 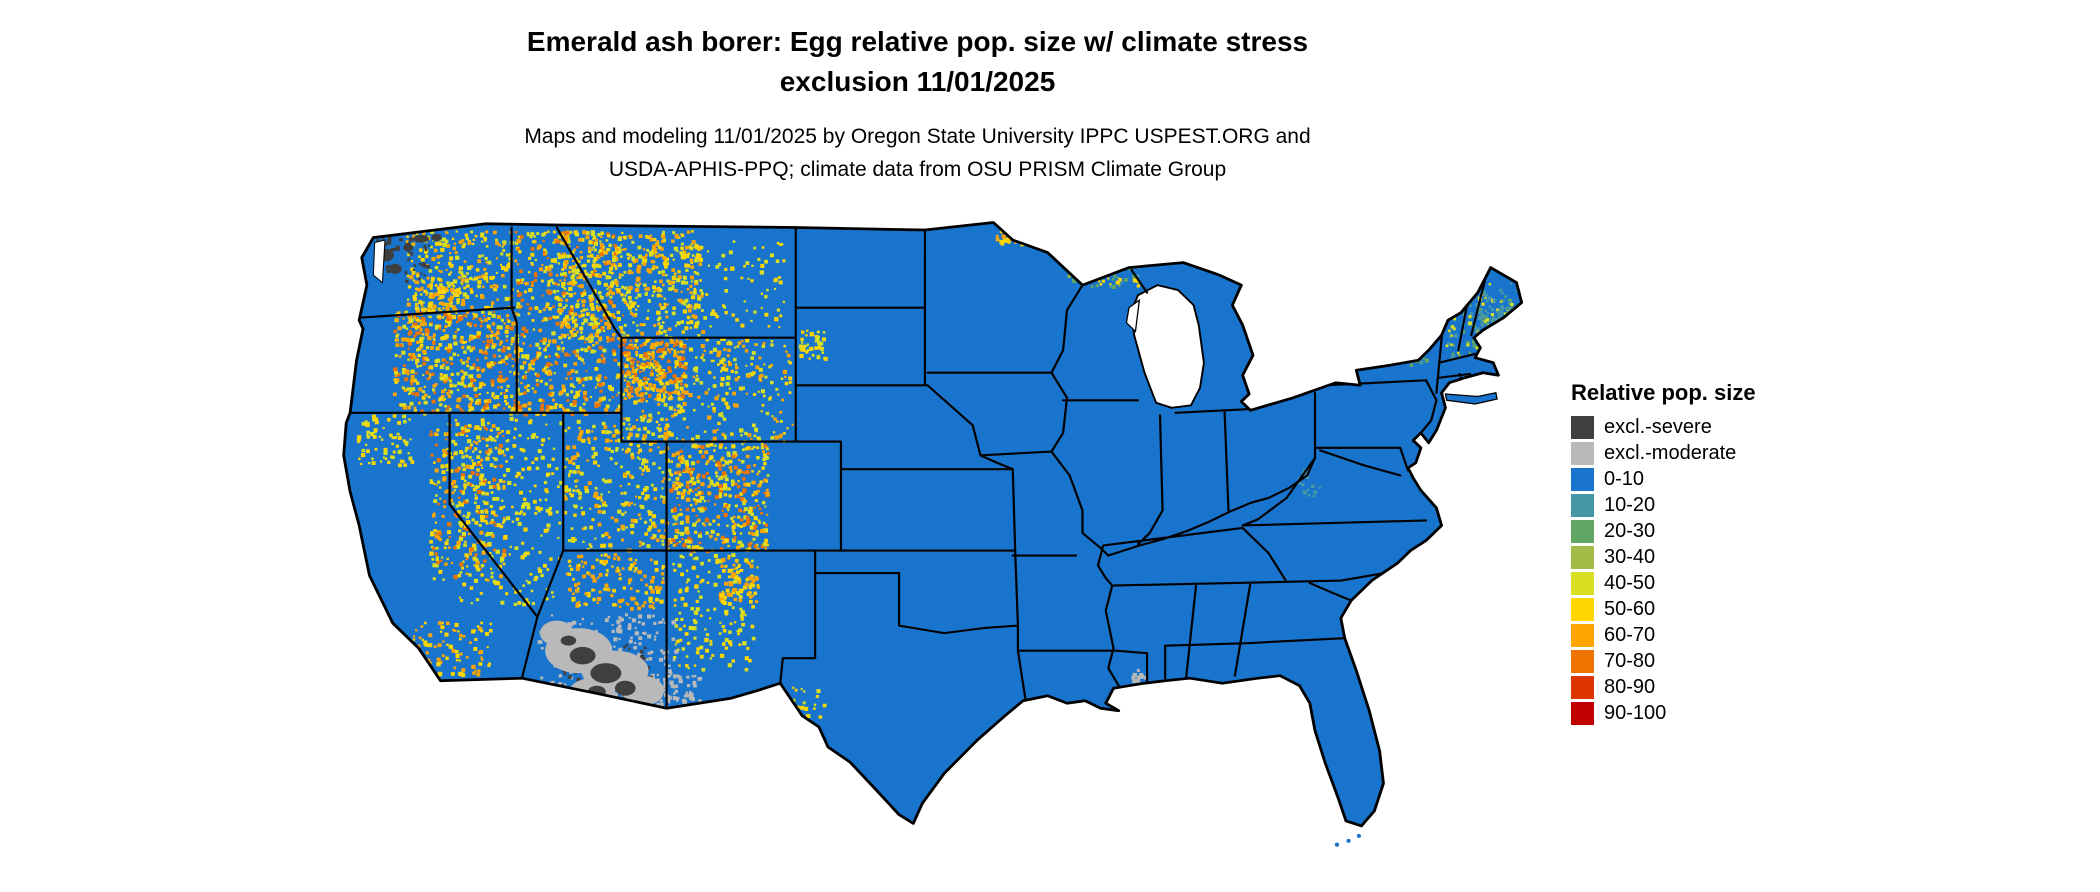 What do you see at coordinates (1691, 583) in the screenshot?
I see `legend-row: 40-50` at bounding box center [1691, 583].